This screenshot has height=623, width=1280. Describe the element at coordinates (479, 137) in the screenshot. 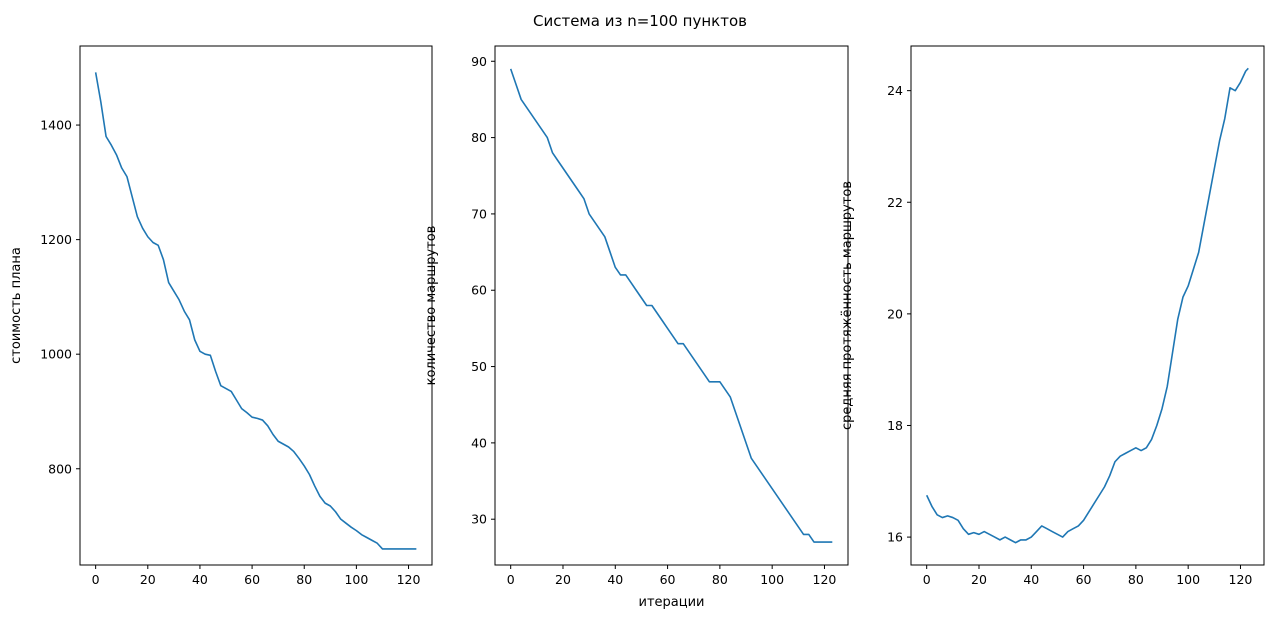

I see `y-tick-label: 80` at that location.